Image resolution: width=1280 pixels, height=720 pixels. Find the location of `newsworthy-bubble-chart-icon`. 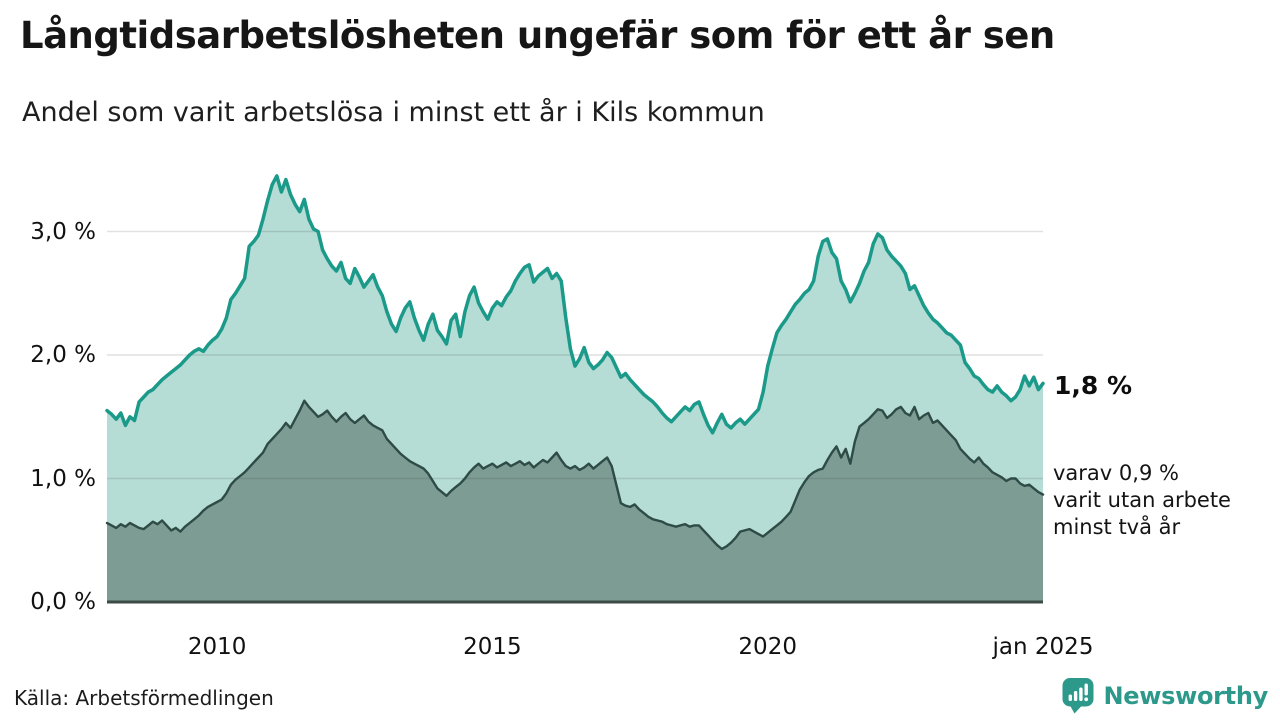

newsworthy-bubble-chart-icon is located at coordinates (1078, 695).